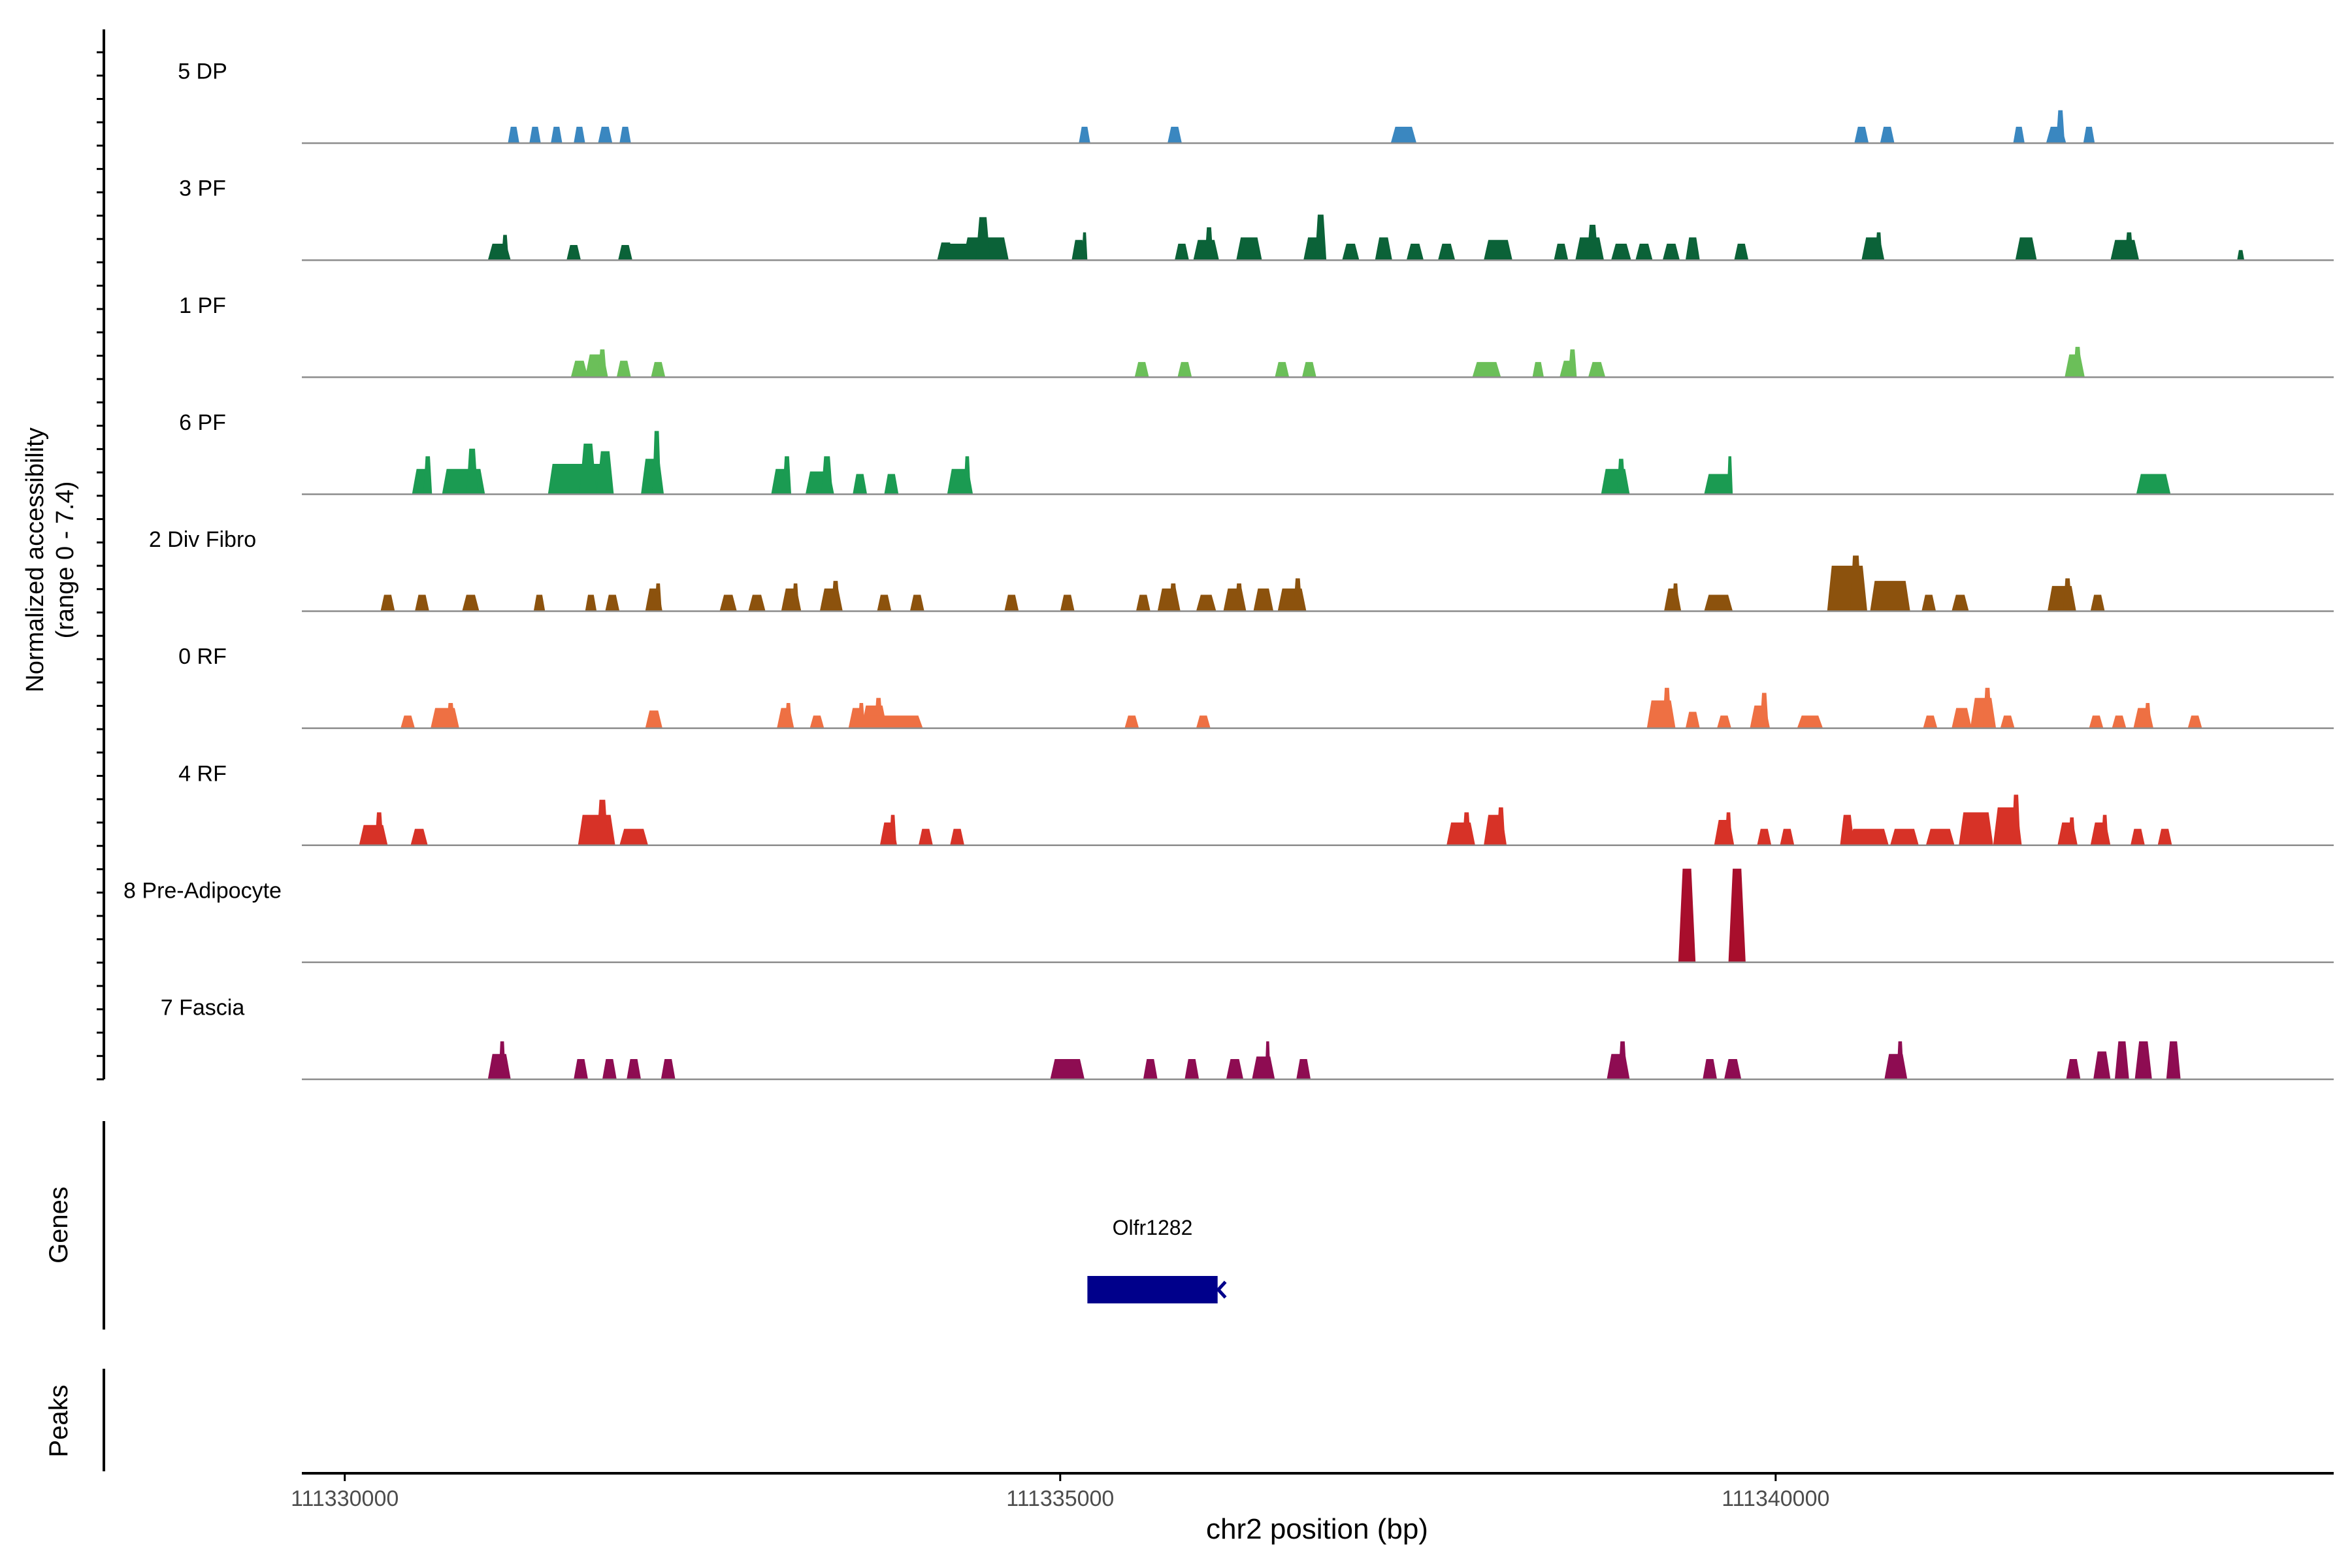 The width and height of the screenshot is (2352, 1568). What do you see at coordinates (1256, 804) in the screenshot?
I see `track-4-rf: 4 RF` at bounding box center [1256, 804].